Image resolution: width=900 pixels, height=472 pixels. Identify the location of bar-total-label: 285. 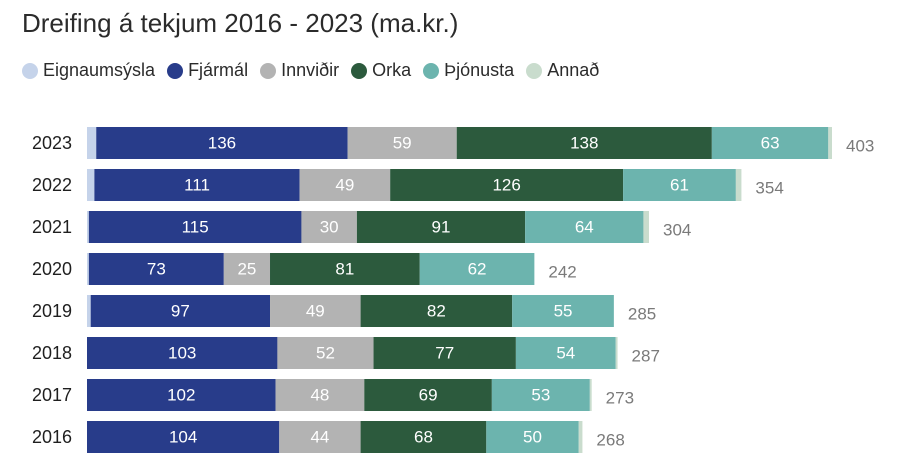
(642, 314).